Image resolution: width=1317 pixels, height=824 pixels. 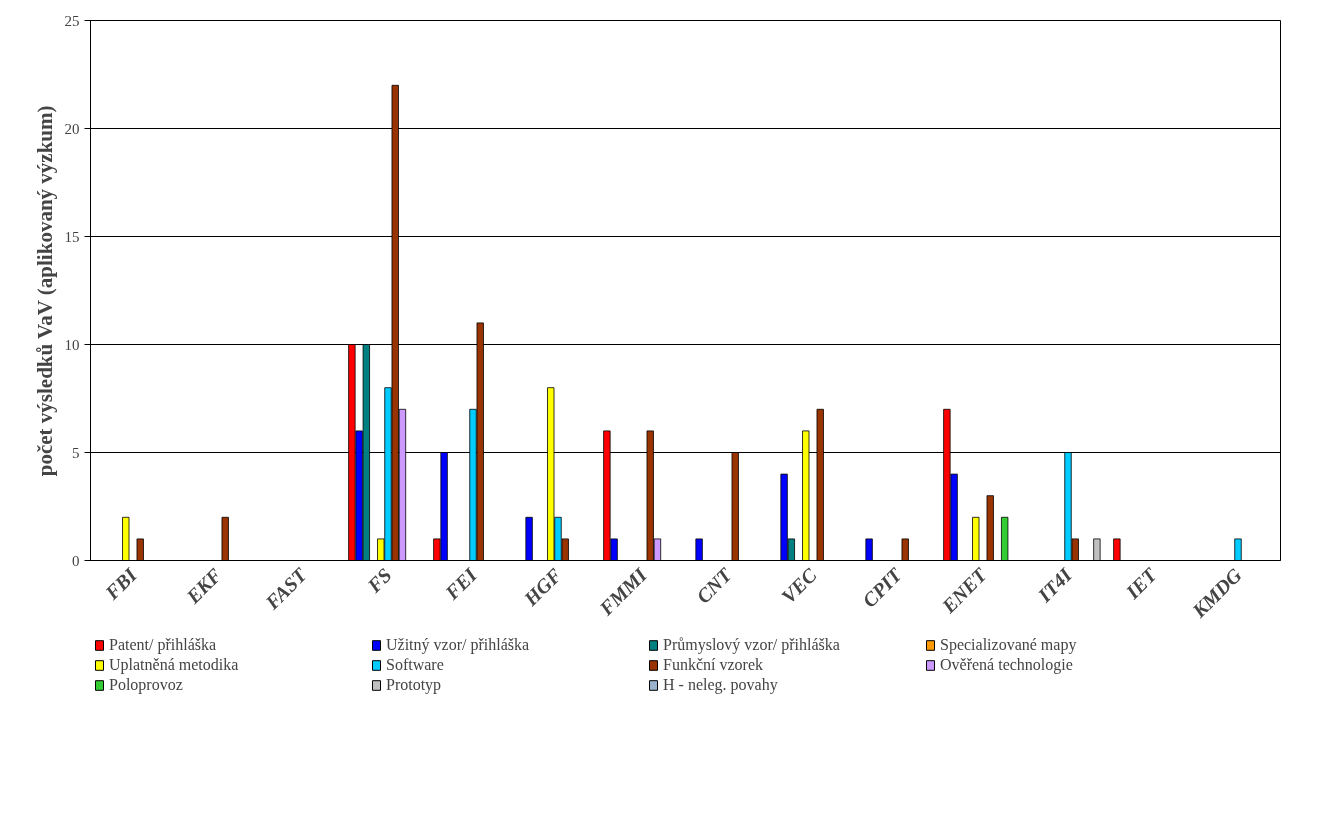 What do you see at coordinates (1009, 645) in the screenshot?
I see `legend-label: Specializované mapy` at bounding box center [1009, 645].